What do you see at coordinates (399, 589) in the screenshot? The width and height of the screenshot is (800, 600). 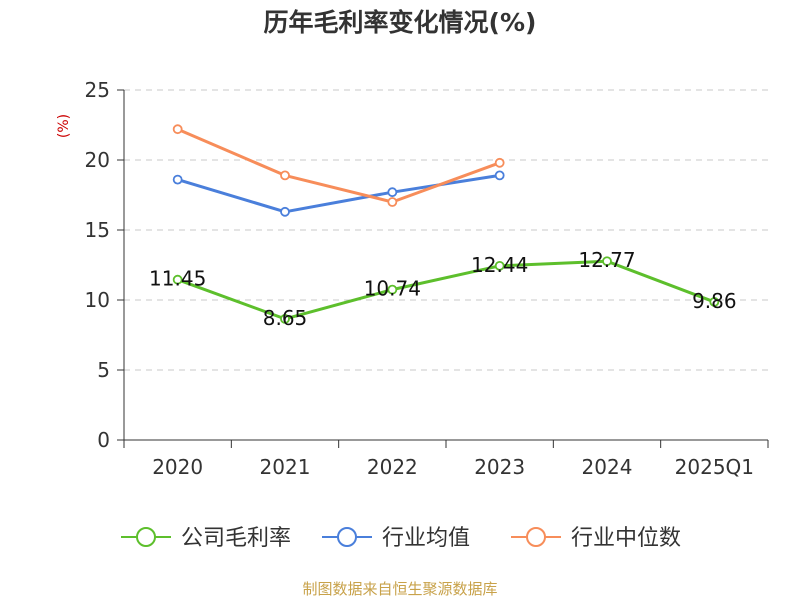 I see `source-note: 制图数据来自恒生聚源数据库` at bounding box center [399, 589].